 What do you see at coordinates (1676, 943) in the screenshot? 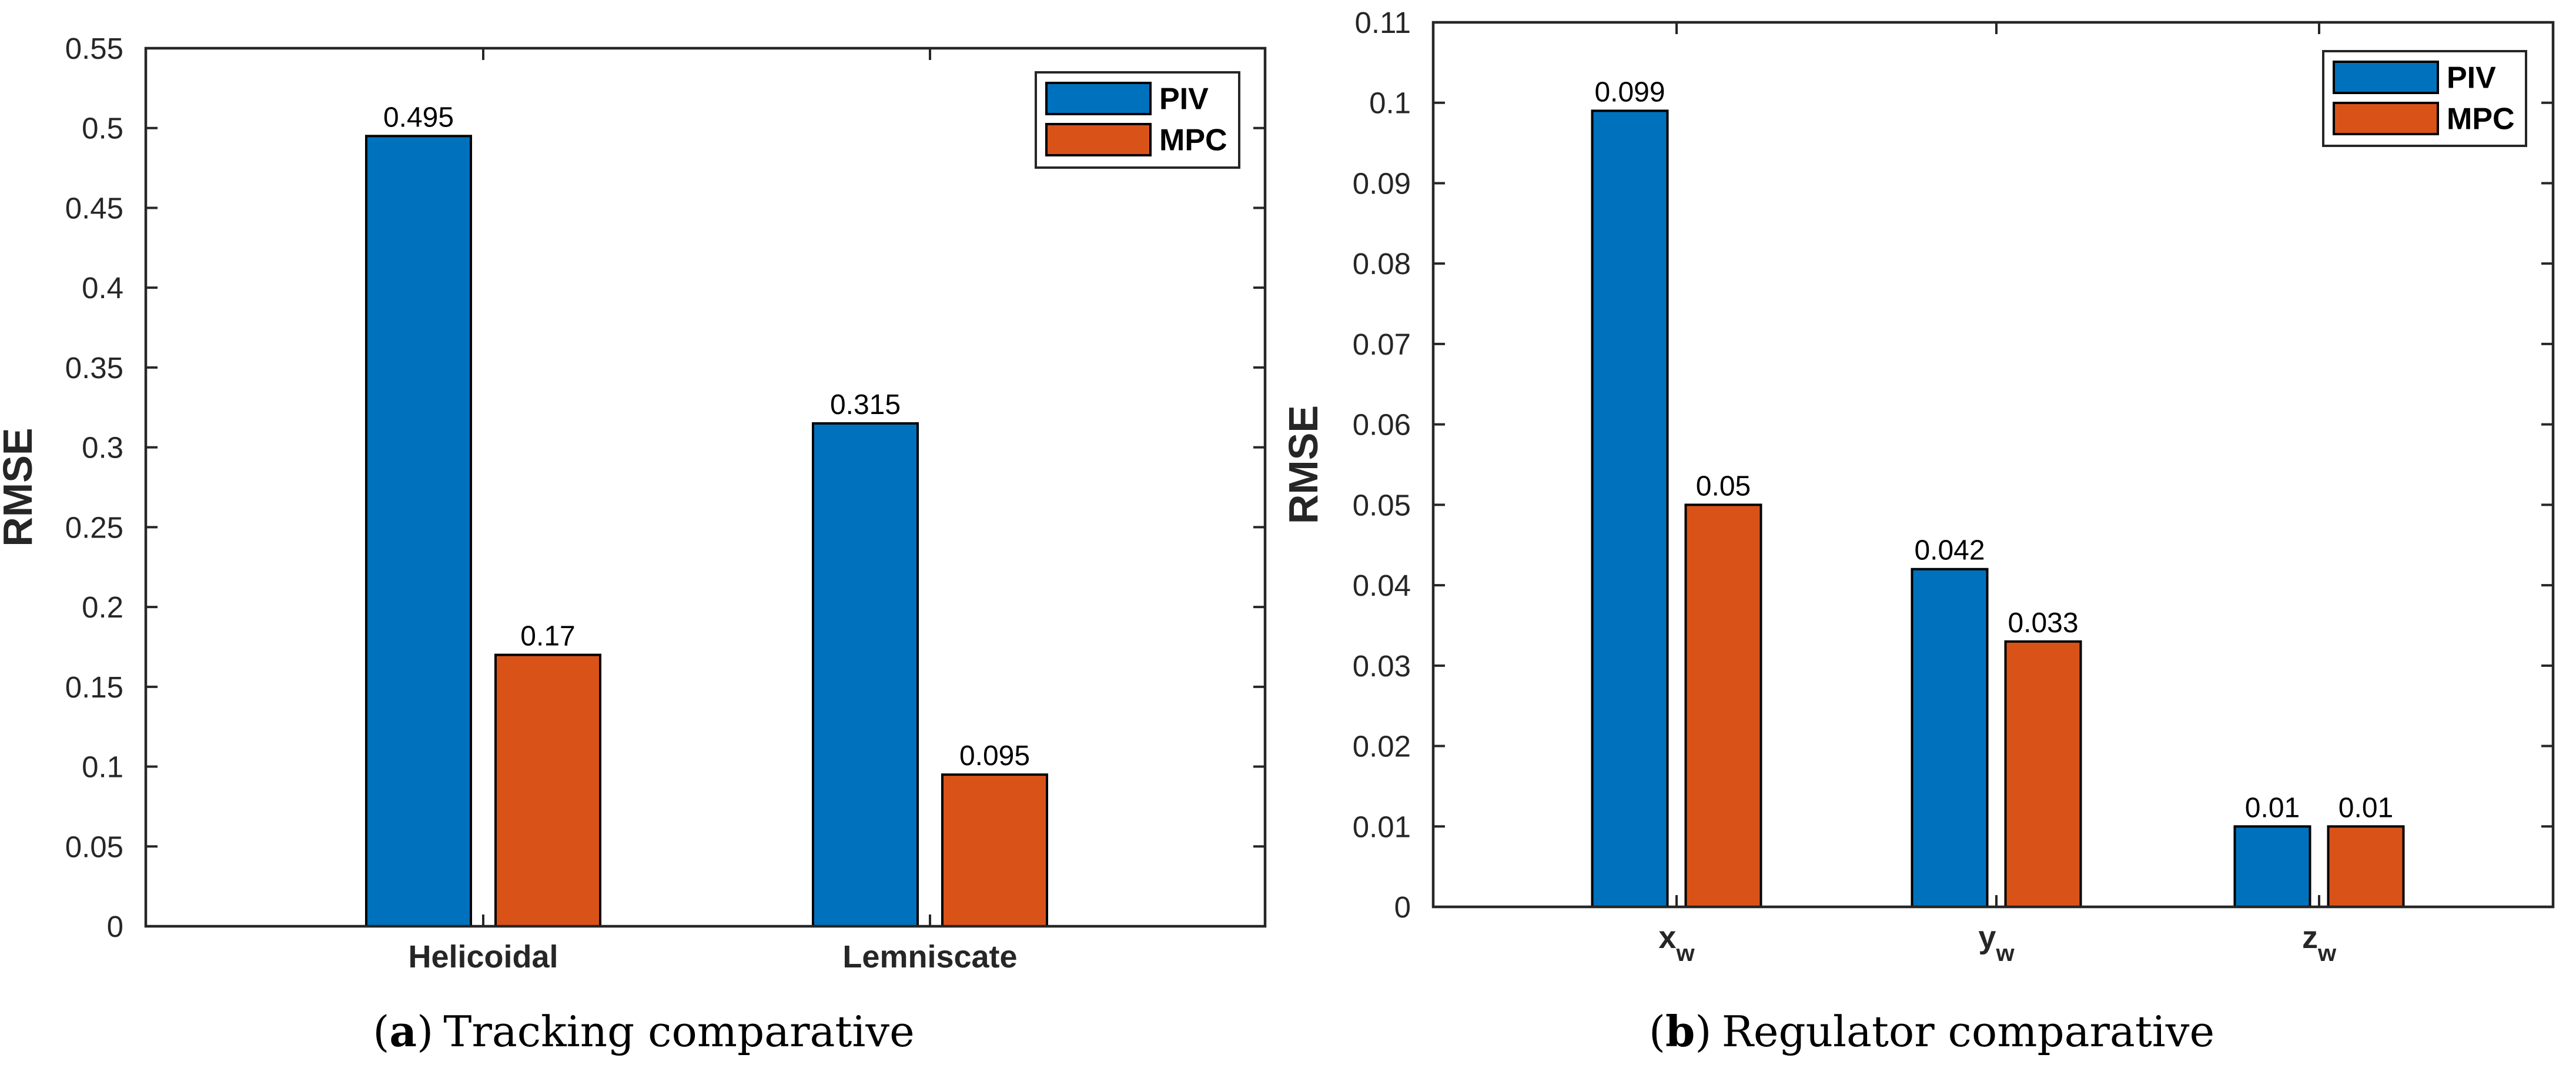
I see `x-category-label: xw` at bounding box center [1676, 943].